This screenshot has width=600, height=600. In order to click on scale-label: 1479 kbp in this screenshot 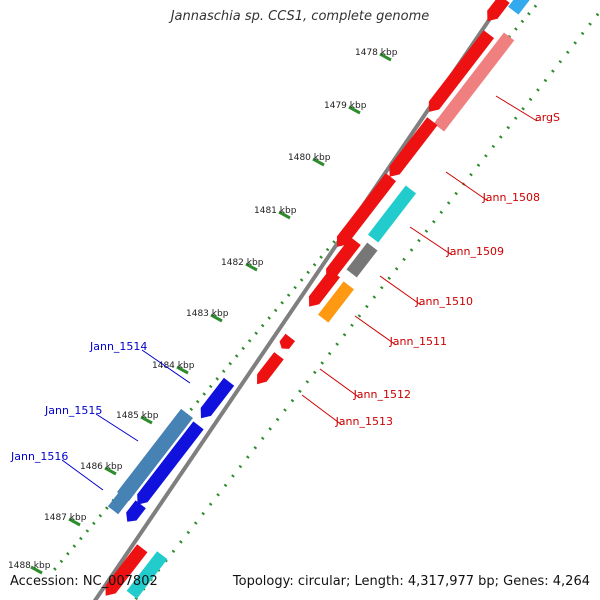, I will do `click(345, 106)`.